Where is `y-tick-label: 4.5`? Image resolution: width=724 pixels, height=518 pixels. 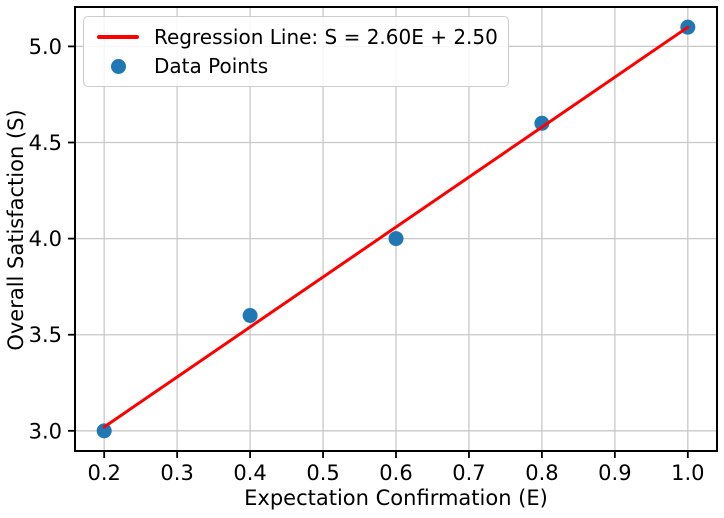
y-tick-label: 4.5 is located at coordinates (45, 143).